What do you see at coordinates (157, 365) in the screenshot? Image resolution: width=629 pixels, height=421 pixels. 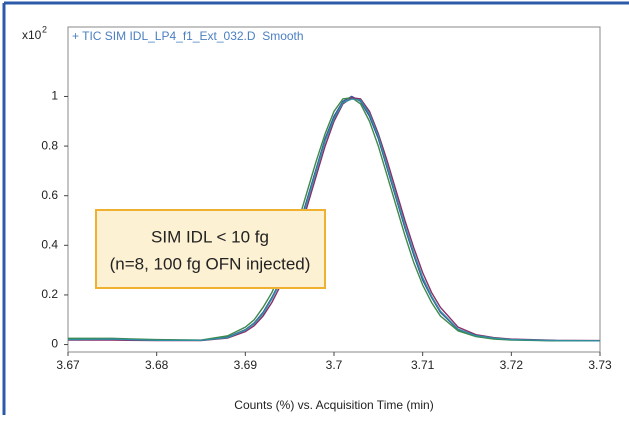 I see `x-tick-label: 3.68` at bounding box center [157, 365].